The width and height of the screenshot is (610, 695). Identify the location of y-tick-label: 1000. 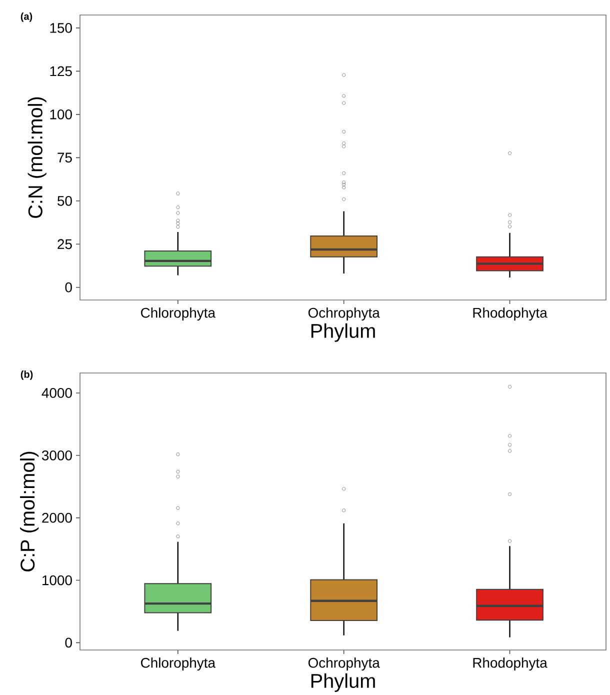
(57, 580).